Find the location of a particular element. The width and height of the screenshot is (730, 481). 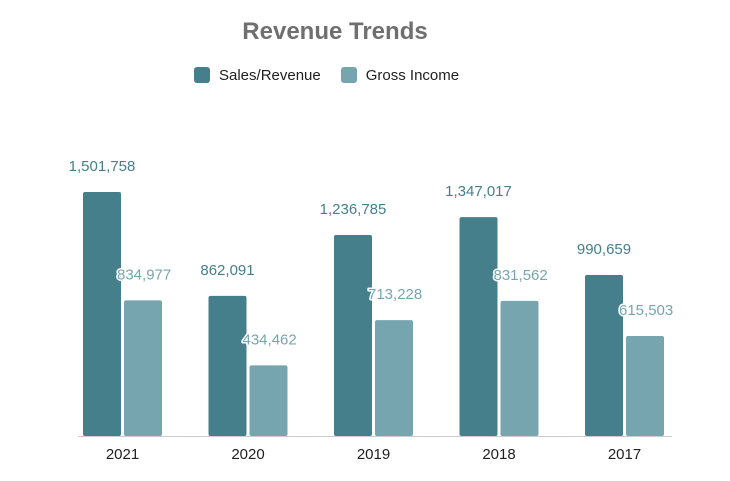

legend-label-sales-revenue: Sales/Revenue is located at coordinates (270, 75).